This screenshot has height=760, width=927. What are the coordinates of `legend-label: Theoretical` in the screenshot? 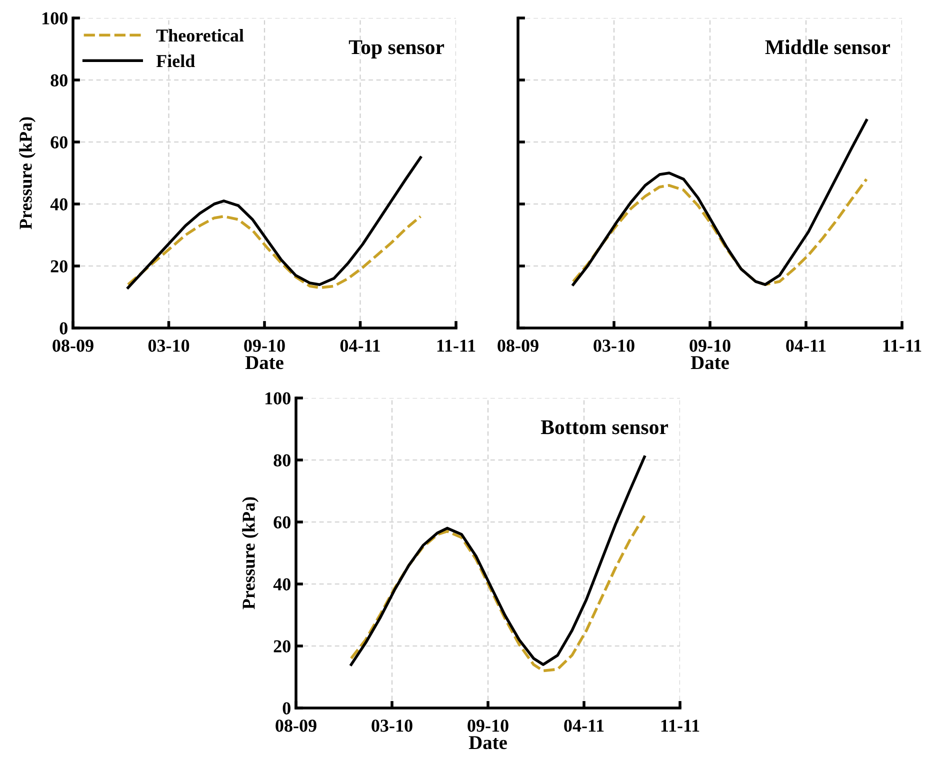 It's located at (200, 35).